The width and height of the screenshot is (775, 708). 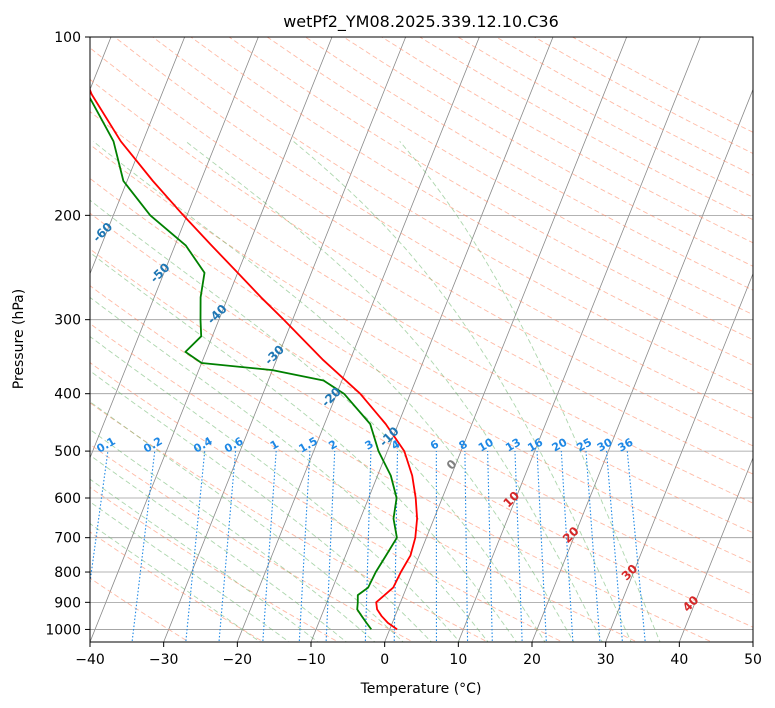 I want to click on isotherm-label: 30, so click(x=630, y=573).